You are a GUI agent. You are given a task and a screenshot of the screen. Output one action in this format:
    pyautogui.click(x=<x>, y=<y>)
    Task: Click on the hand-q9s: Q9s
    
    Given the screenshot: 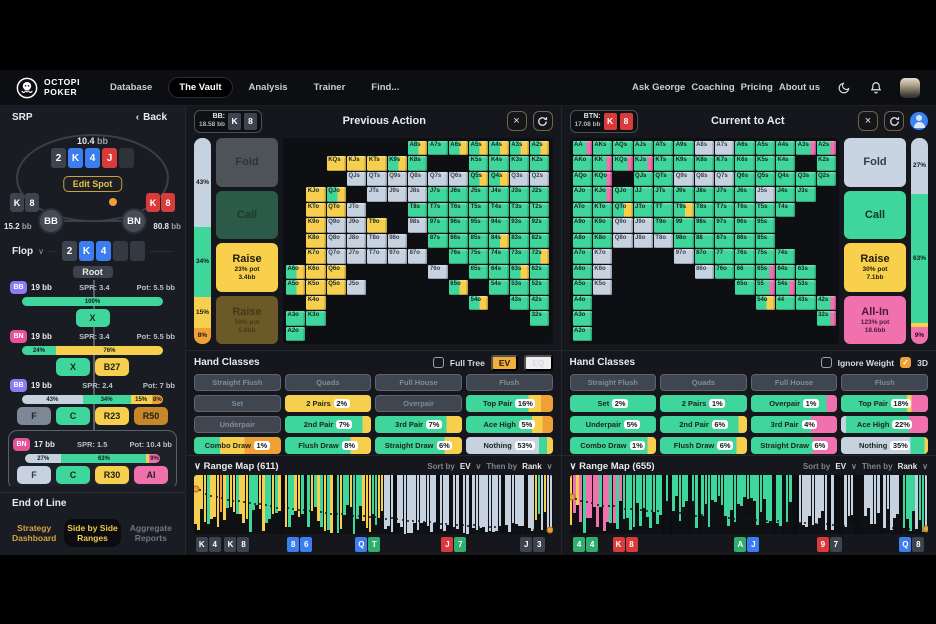 What is the action you would take?
    pyautogui.click(x=397, y=179)
    